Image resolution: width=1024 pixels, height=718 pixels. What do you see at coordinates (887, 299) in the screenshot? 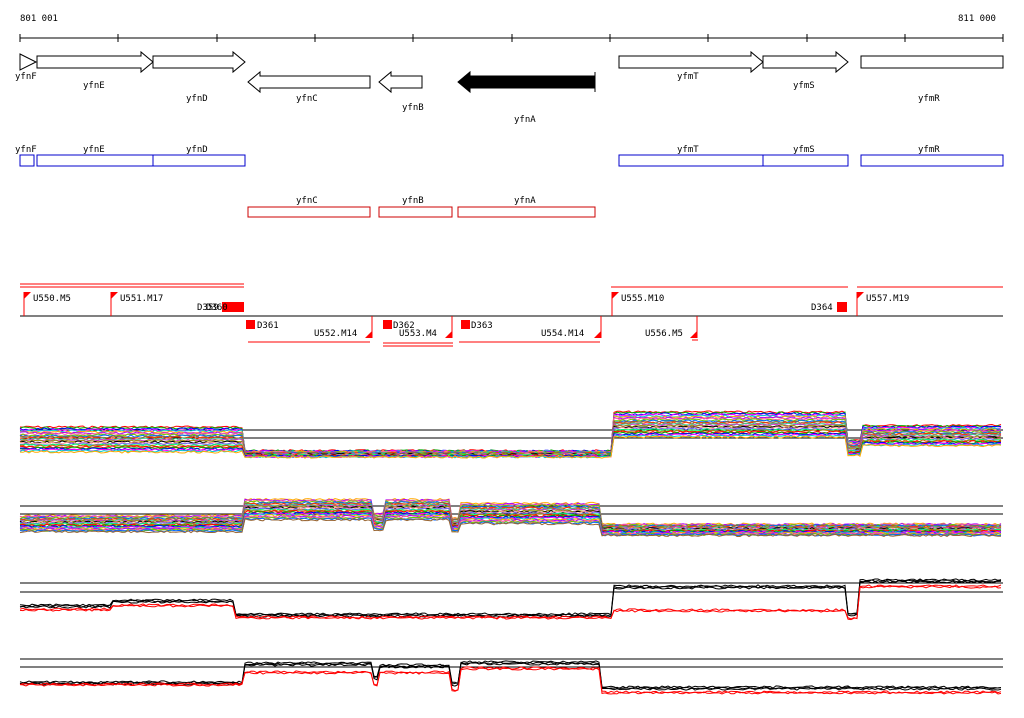
I see `segment-label-U557: U557.M19` at bounding box center [887, 299].